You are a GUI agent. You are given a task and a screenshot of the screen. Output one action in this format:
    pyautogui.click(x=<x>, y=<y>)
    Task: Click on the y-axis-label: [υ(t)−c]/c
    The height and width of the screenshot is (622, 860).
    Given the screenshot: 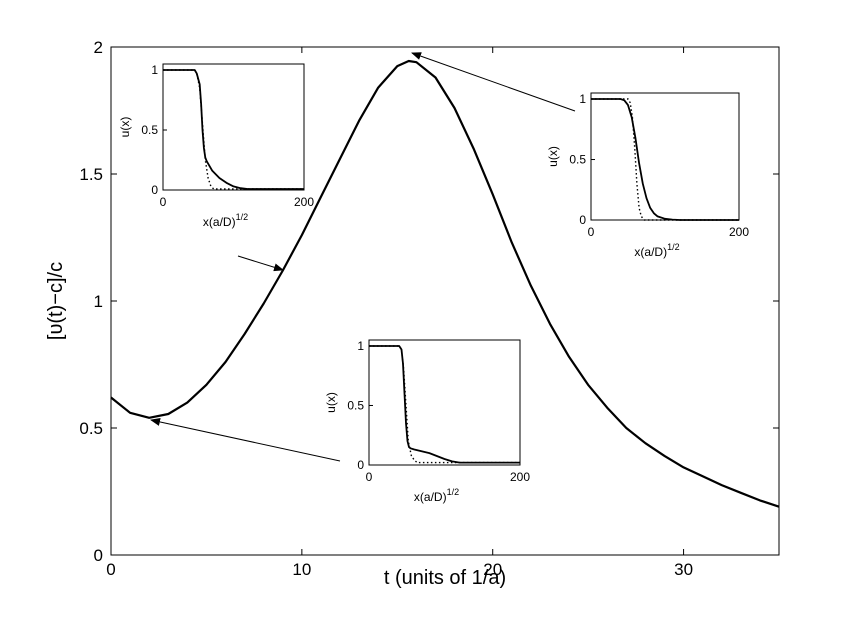 What is the action you would take?
    pyautogui.click(x=56, y=301)
    